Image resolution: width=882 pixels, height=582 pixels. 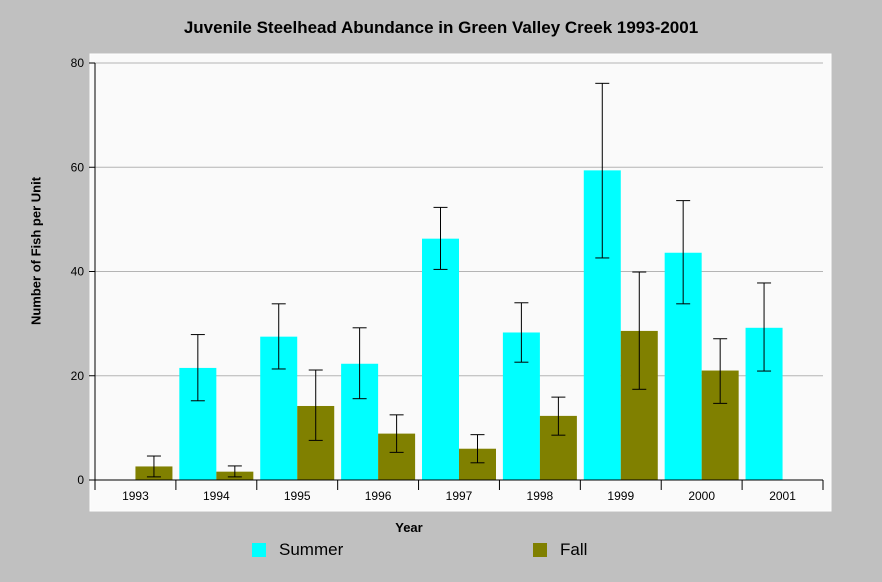 I want to click on x-tick-label: 1997, so click(x=459, y=496).